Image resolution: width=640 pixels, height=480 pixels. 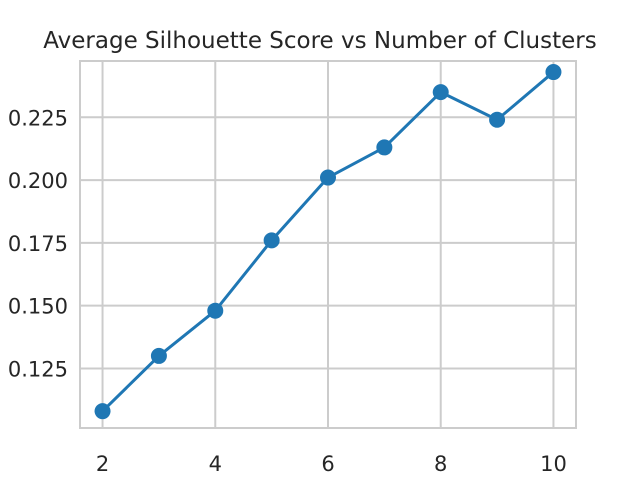 I want to click on x-tick-label: 10, so click(x=553, y=464).